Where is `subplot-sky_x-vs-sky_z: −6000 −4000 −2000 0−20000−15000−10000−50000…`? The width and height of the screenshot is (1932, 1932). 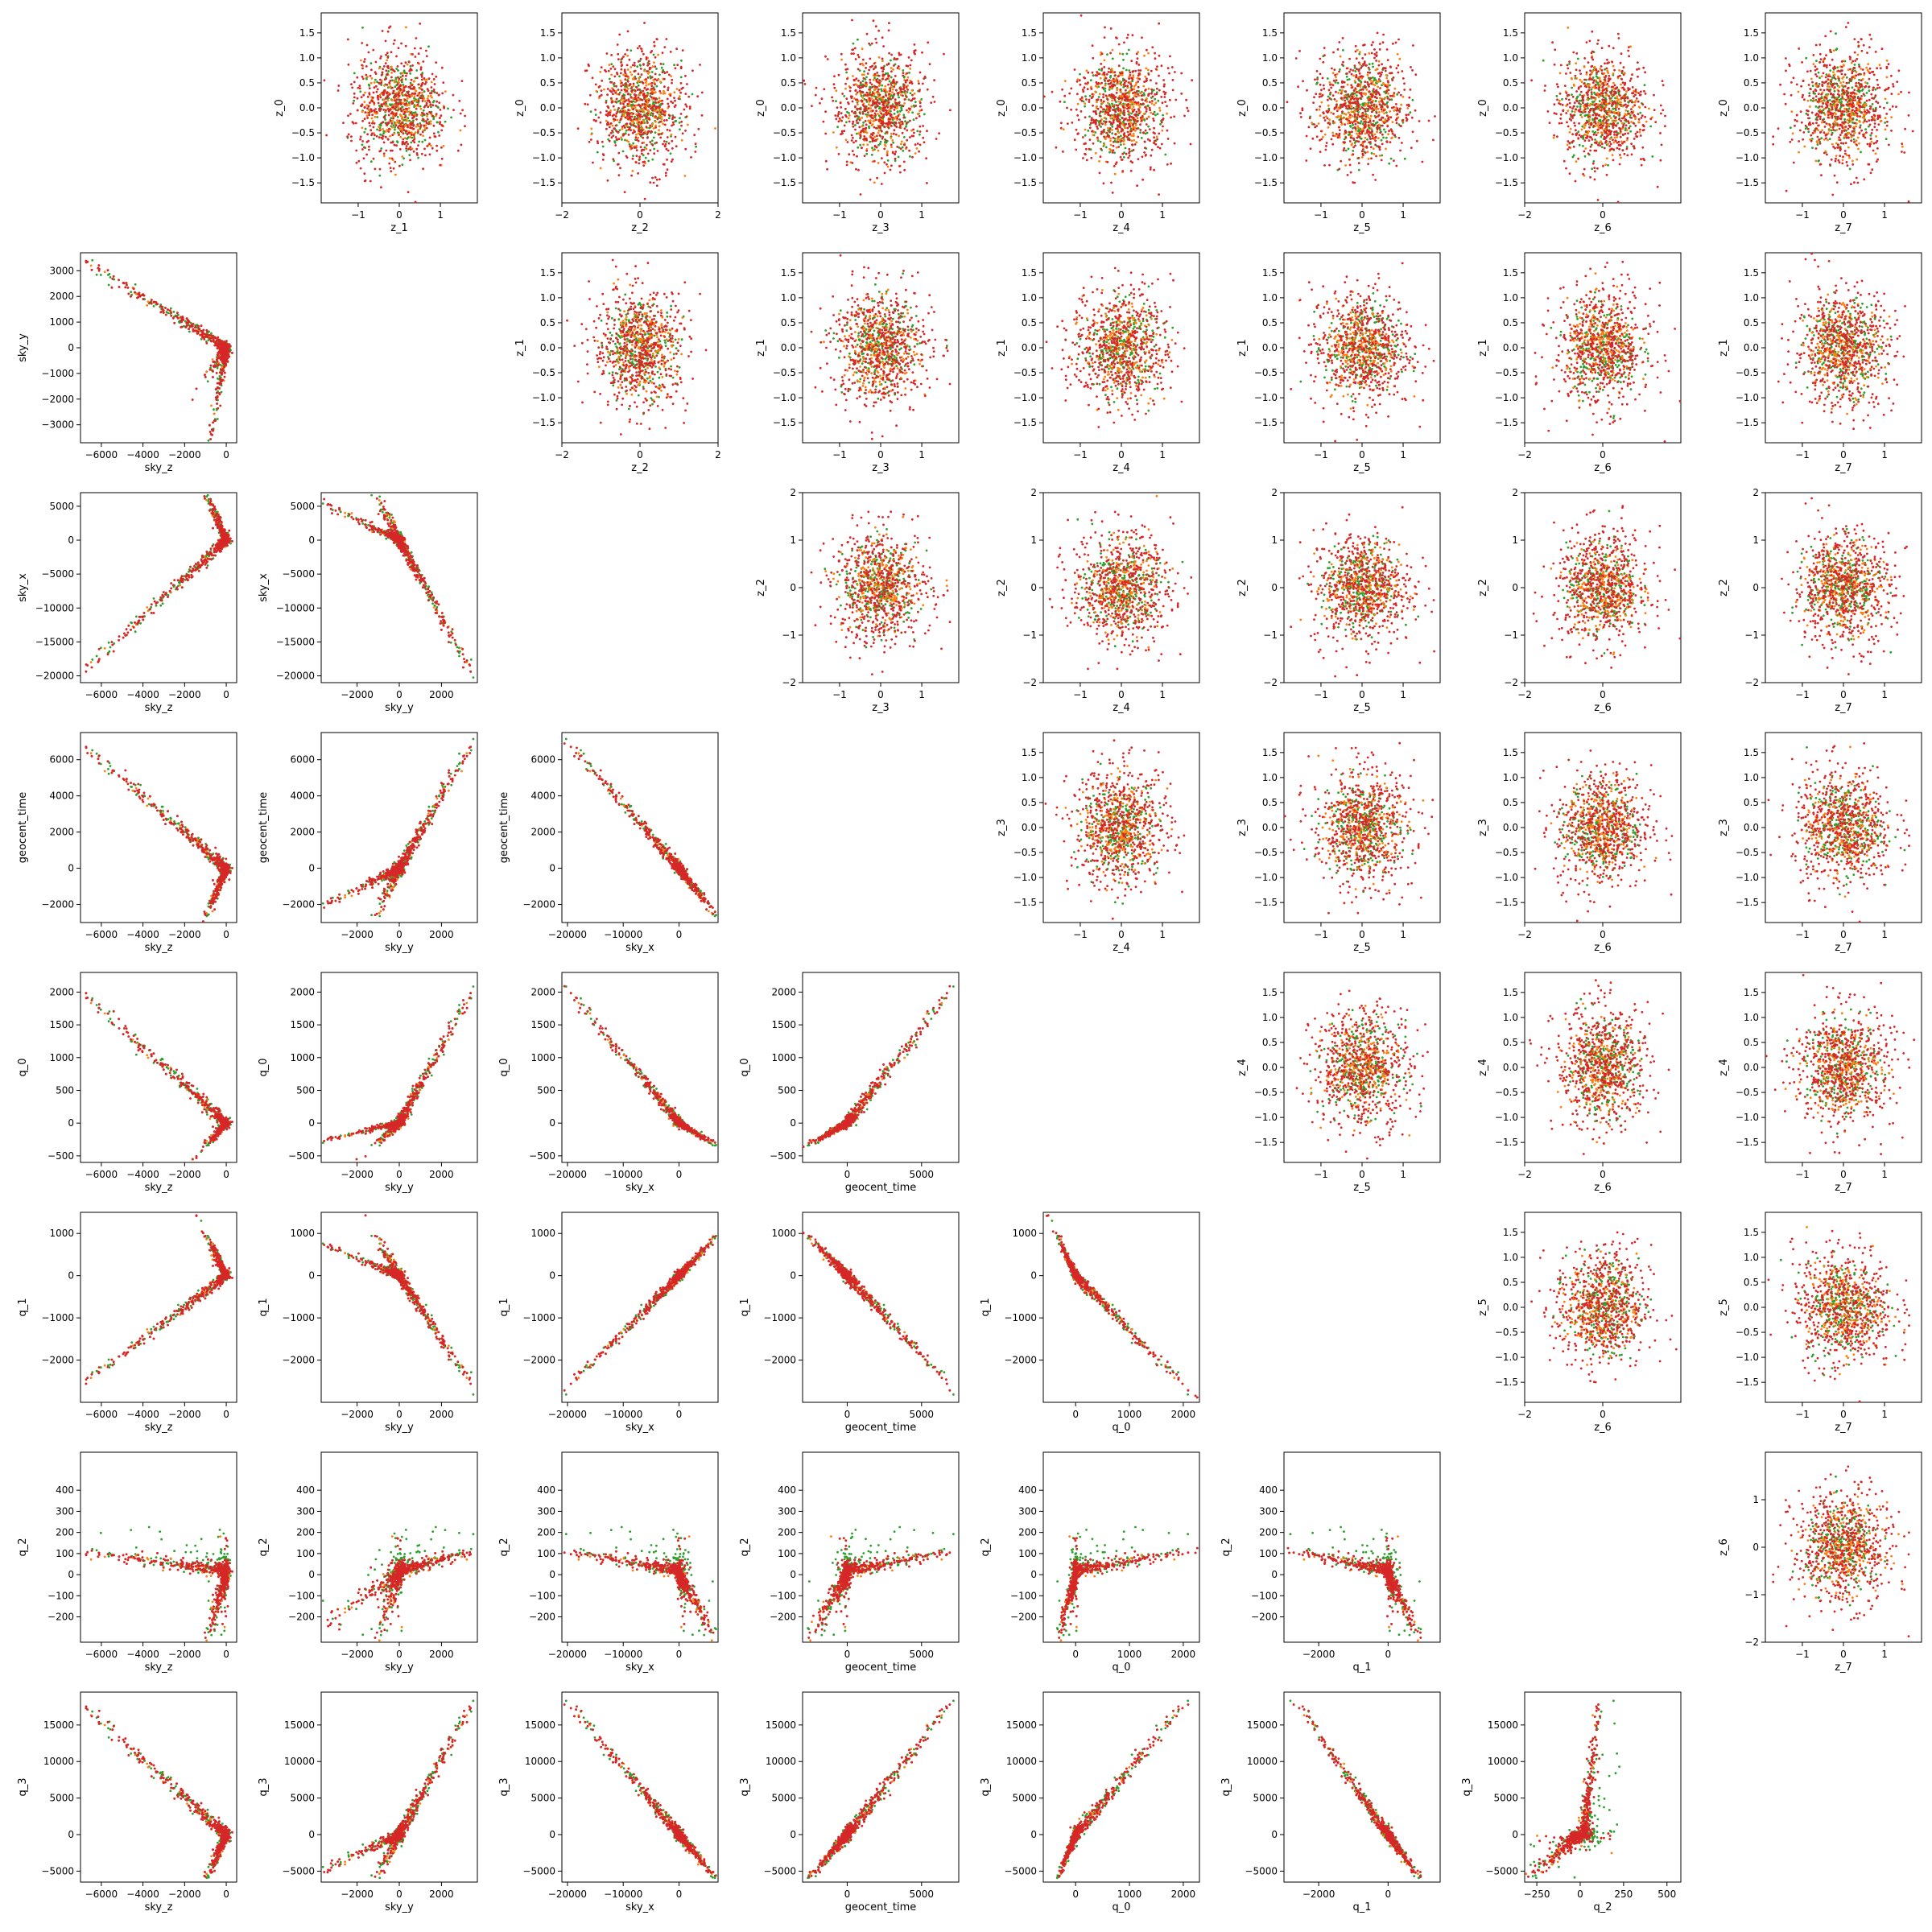
subplot-sky_x-vs-sky_z: −6000 −4000 −2000 0−20000−15000−10000−50000… is located at coordinates (127, 603).